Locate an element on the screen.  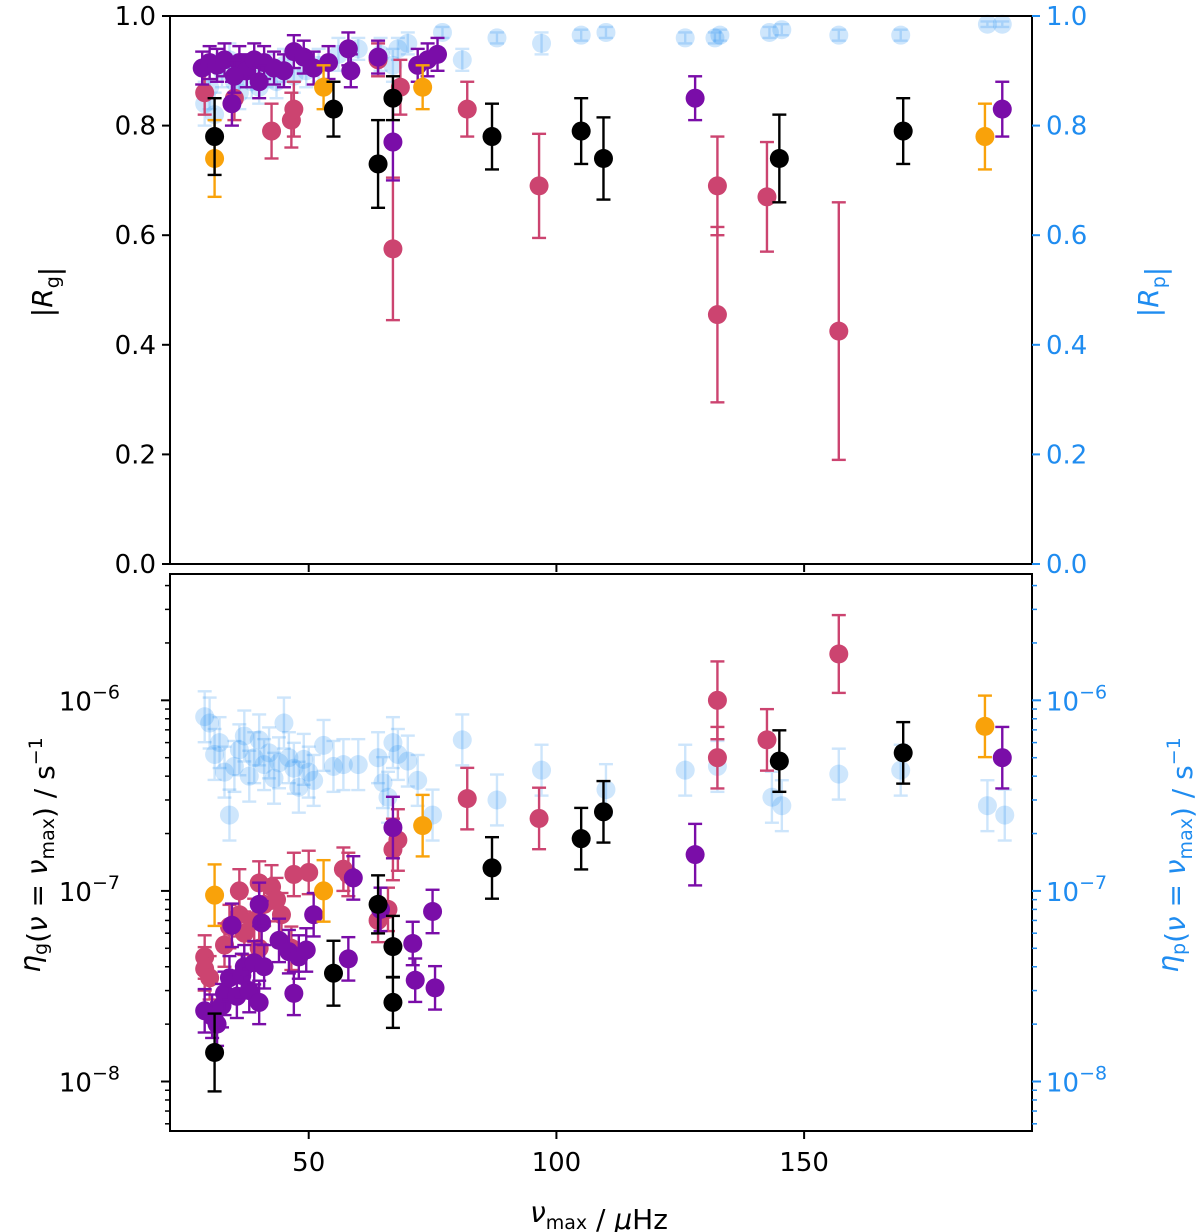
top-right-y-tick-label: 0.0 is located at coordinates (1066, 565).